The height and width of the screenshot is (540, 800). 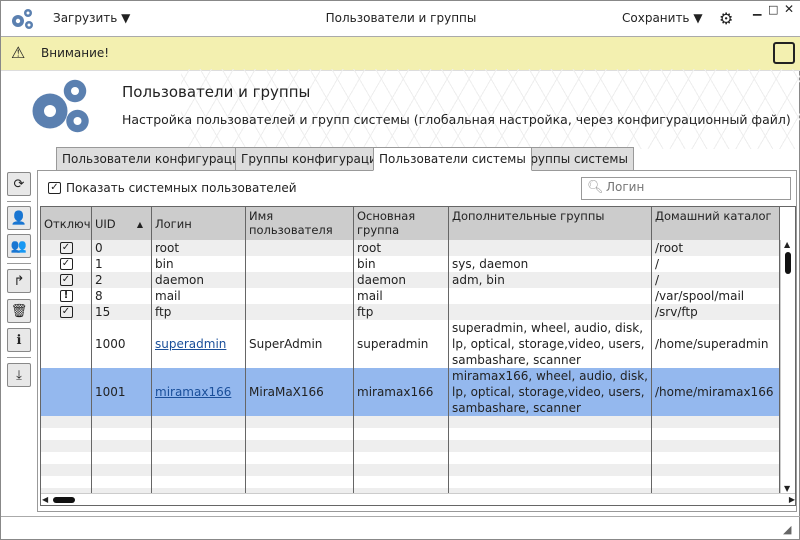 I want to click on scroll-left-icon: ◀, so click(x=45, y=499).